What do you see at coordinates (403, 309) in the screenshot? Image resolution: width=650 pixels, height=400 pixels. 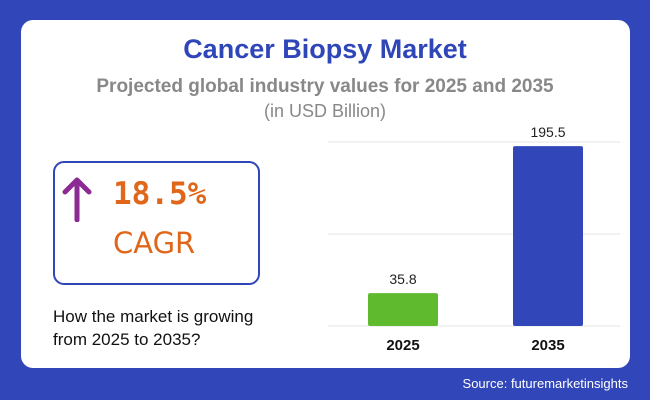 I see `bar-2025` at bounding box center [403, 309].